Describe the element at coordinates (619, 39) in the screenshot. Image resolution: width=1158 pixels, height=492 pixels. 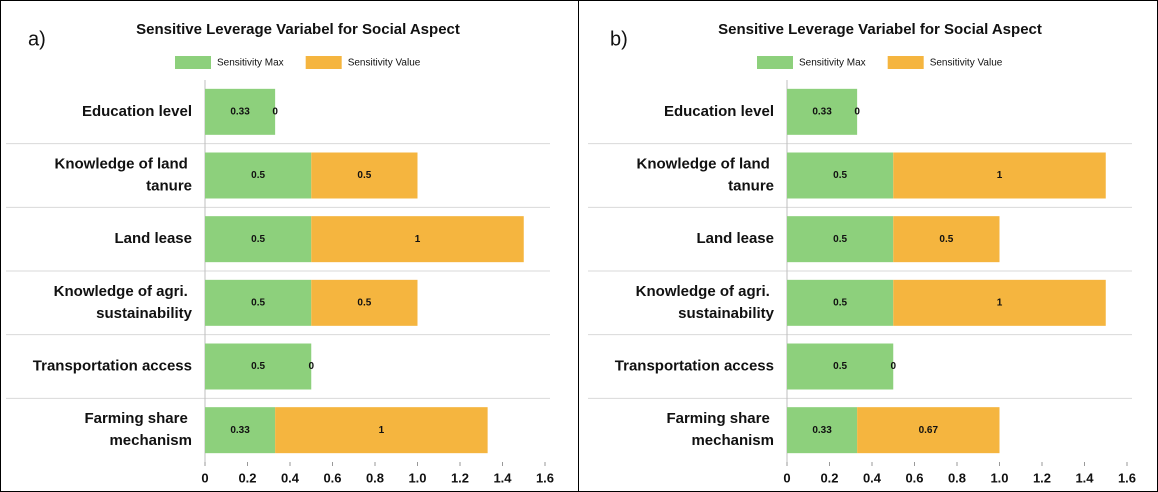
I see `panel-label: b)` at that location.